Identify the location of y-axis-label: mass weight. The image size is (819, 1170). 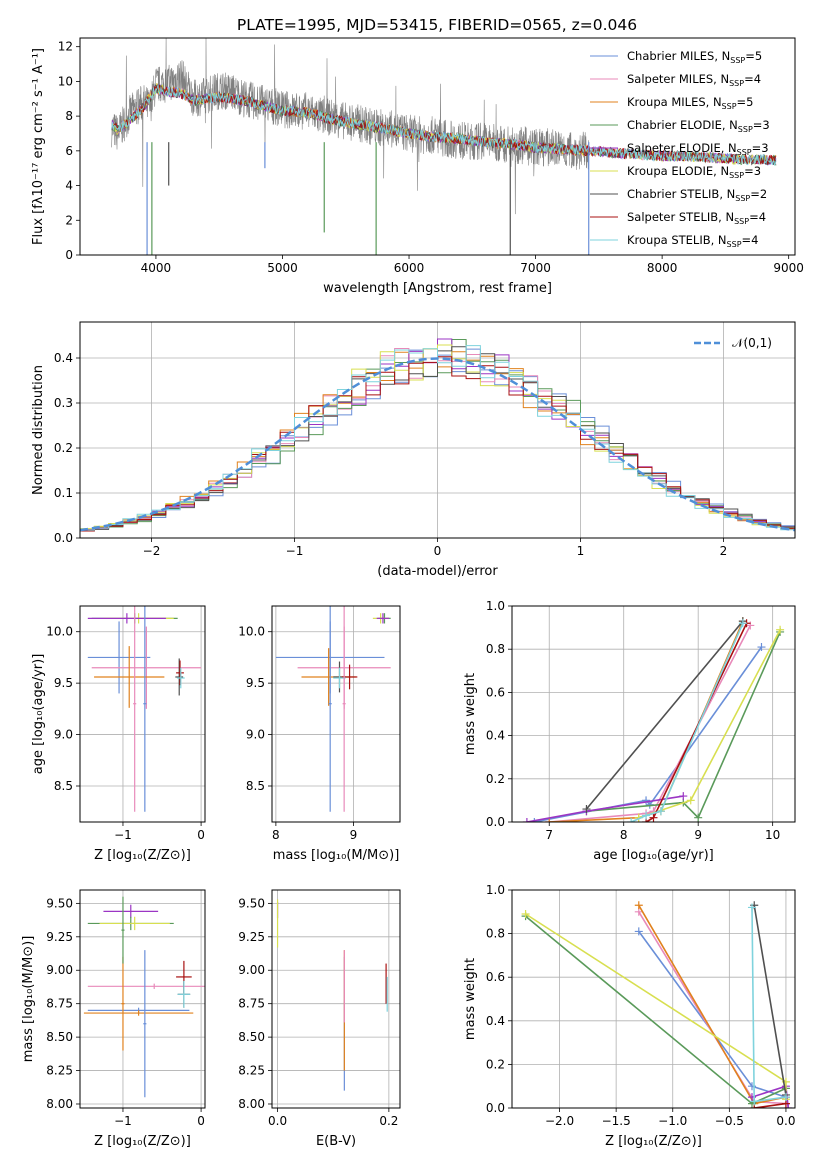
(470, 714).